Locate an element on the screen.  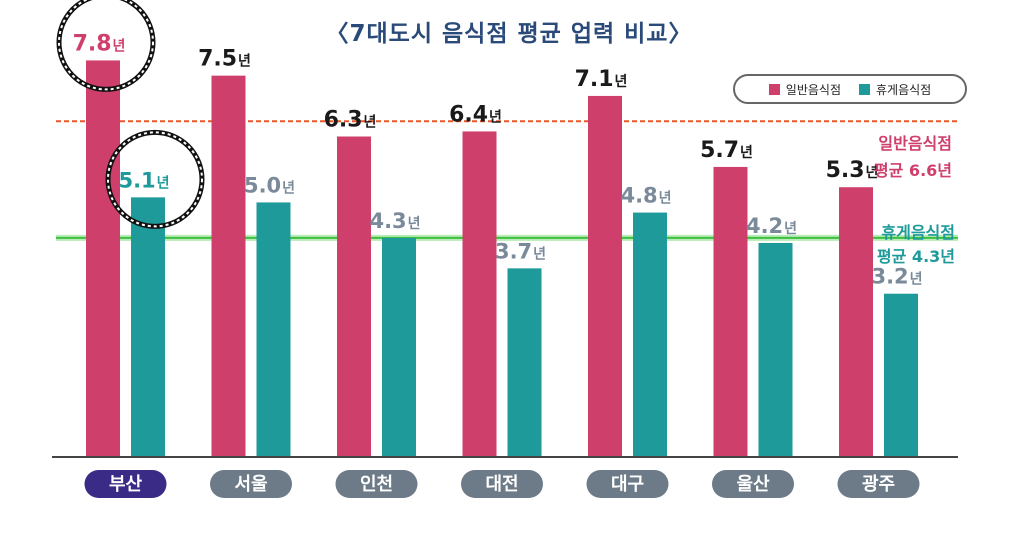
category-label-0: 부산 is located at coordinates (126, 484).